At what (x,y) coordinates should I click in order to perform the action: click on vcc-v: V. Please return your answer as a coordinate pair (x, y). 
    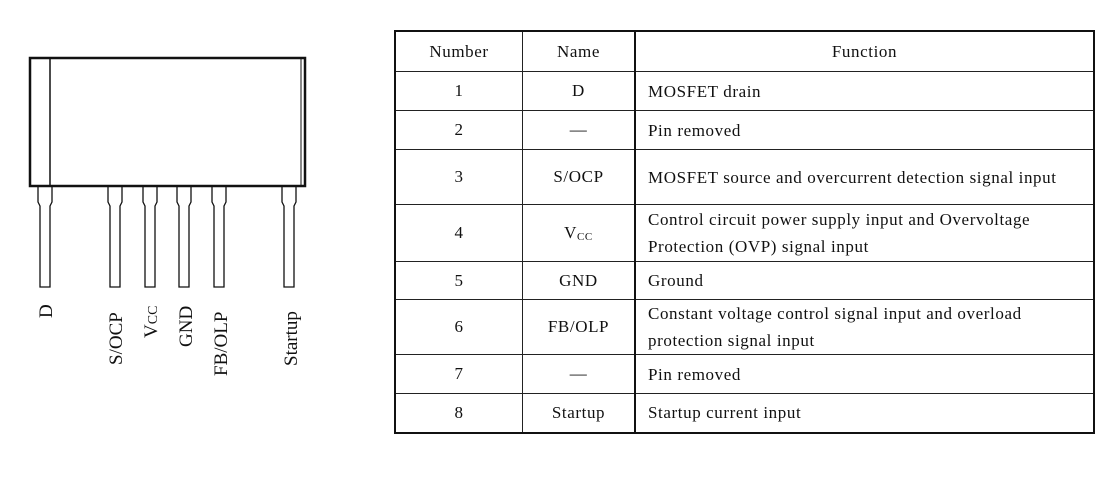
    Looking at the image, I should click on (151, 331).